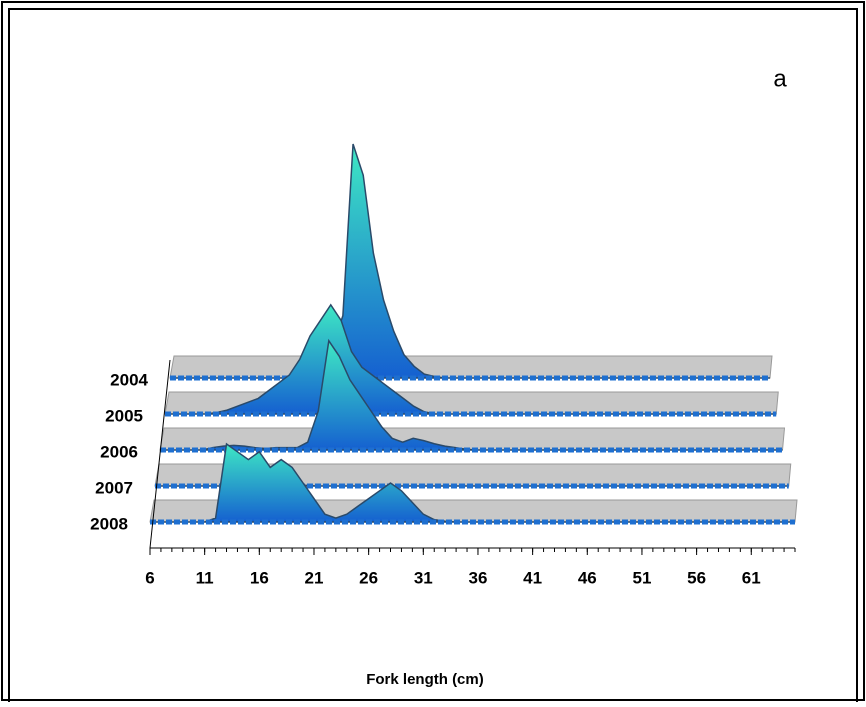 Image resolution: width=866 pixels, height=707 pixels. Describe the element at coordinates (129, 379) in the screenshot. I see `legend-label: 2004` at that location.